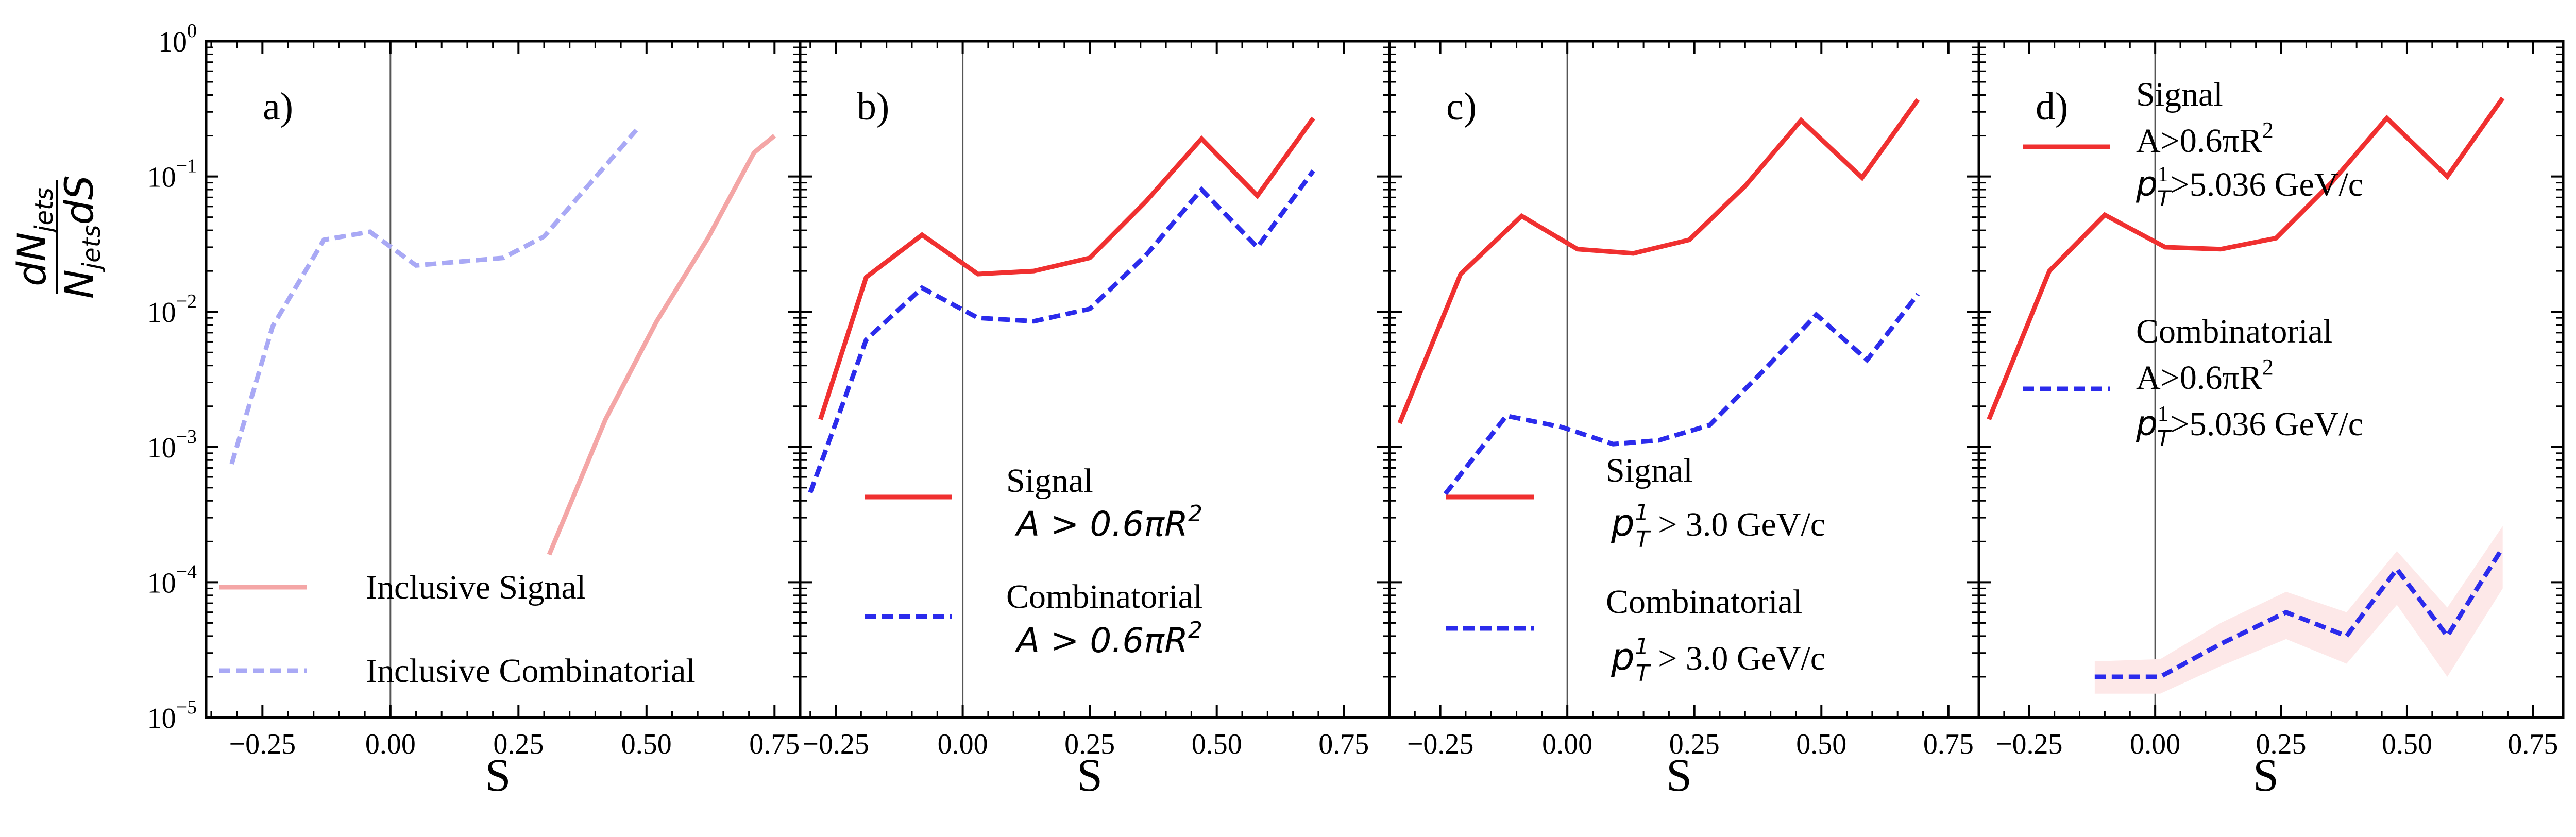 This screenshot has width=2576, height=837. Describe the element at coordinates (192, 31) in the screenshot. I see `y-tick-label-exponent: 0` at that location.